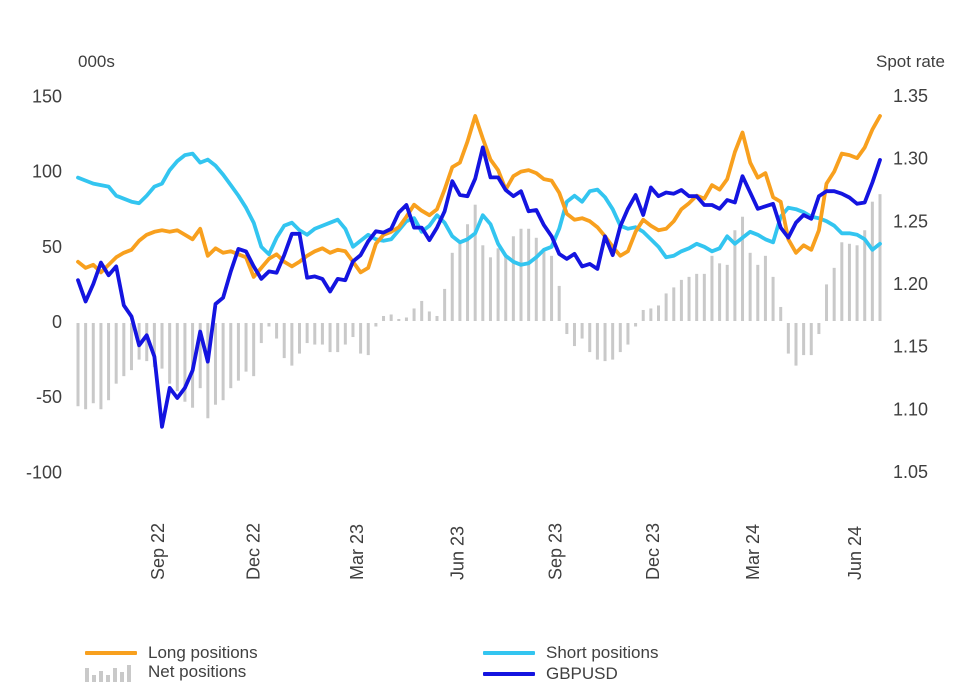 This screenshot has width=954, height=695. I want to click on right-axis-tick-label: 1.10, so click(910, 409).